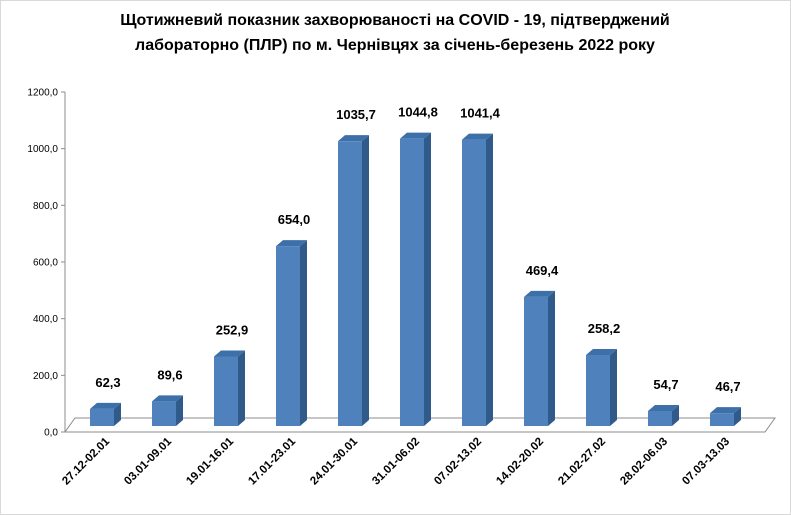  Describe the element at coordinates (334, 461) in the screenshot. I see `x-tick-label: 24.01-30.01` at that location.